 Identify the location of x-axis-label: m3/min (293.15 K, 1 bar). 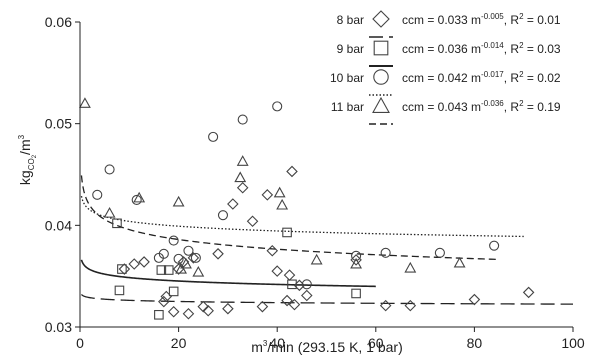
(327, 347).